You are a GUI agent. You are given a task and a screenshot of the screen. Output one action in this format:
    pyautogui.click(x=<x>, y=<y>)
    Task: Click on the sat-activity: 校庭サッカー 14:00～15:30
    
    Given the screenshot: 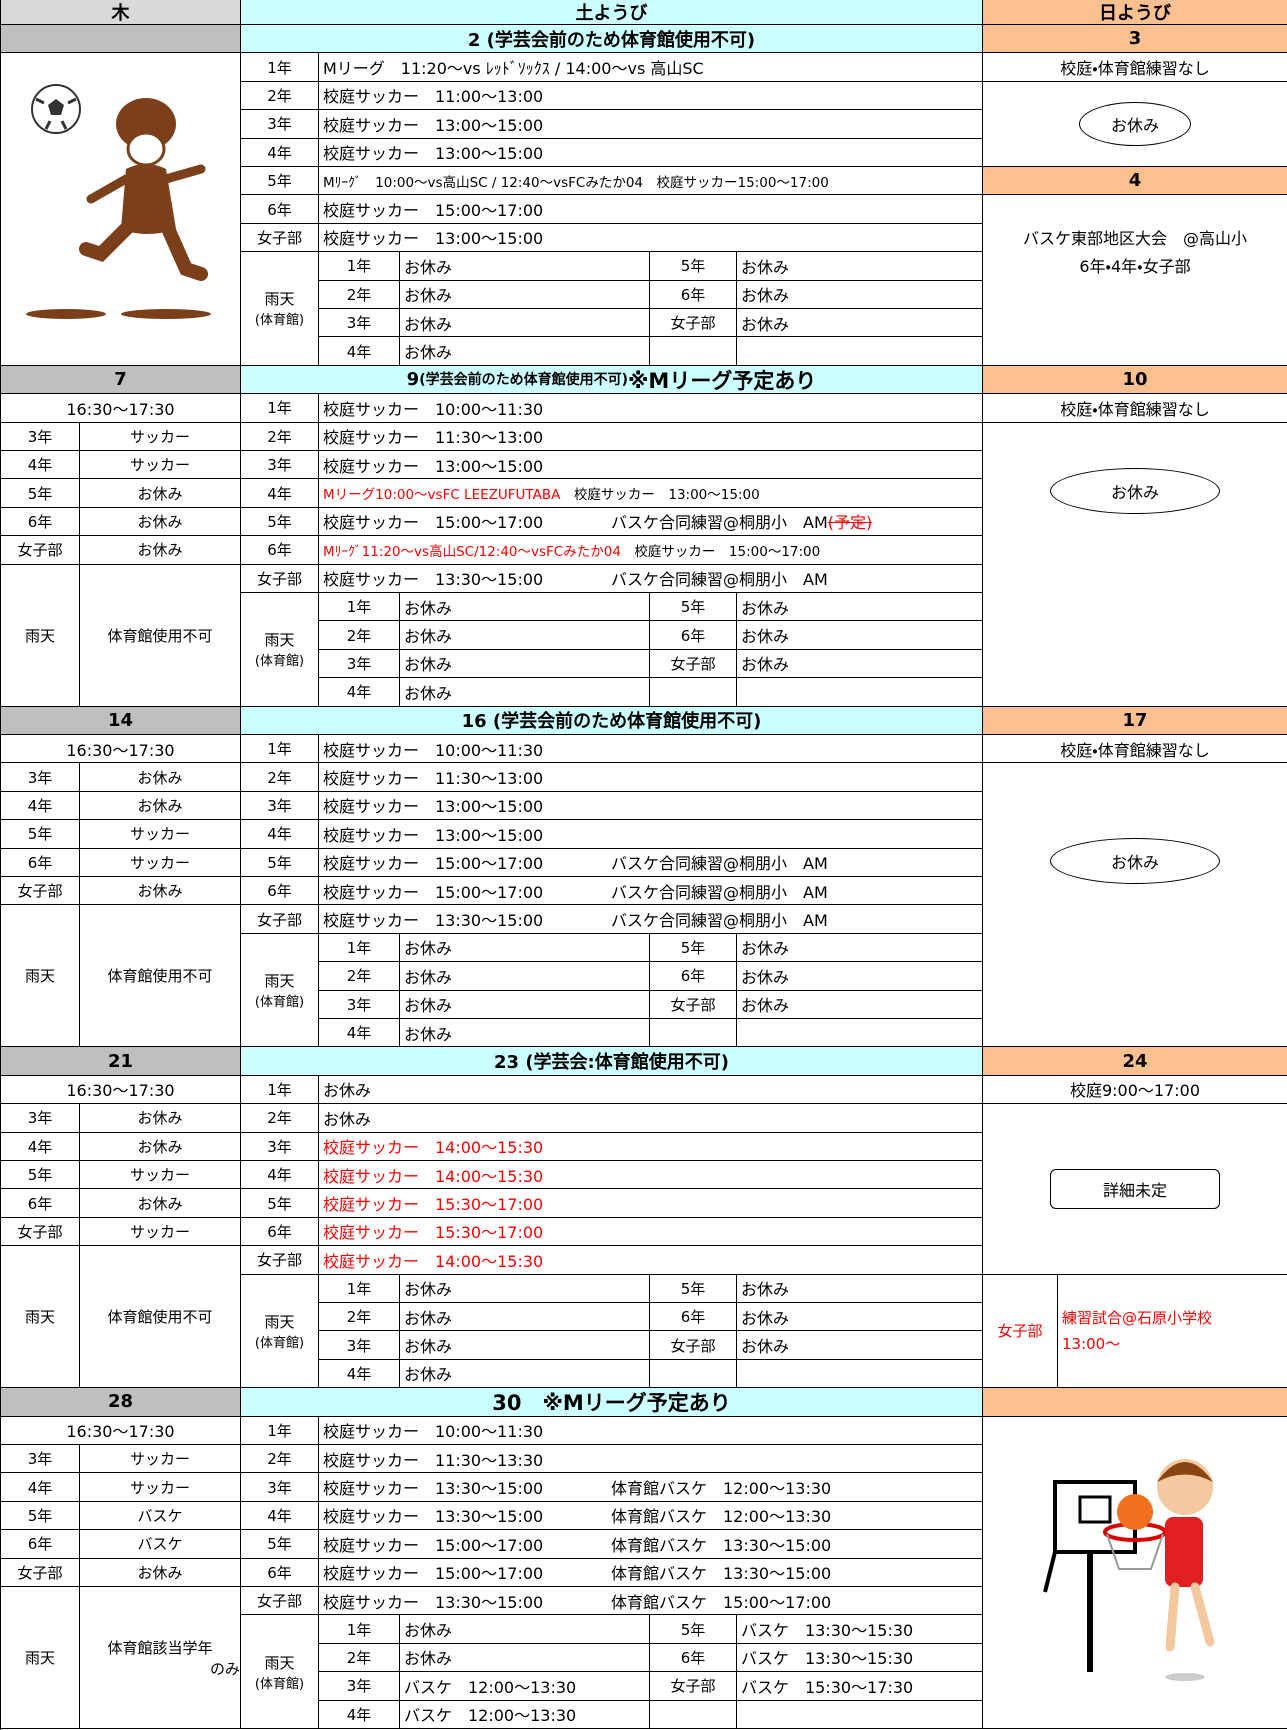 What is the action you would take?
    pyautogui.click(x=651, y=1175)
    